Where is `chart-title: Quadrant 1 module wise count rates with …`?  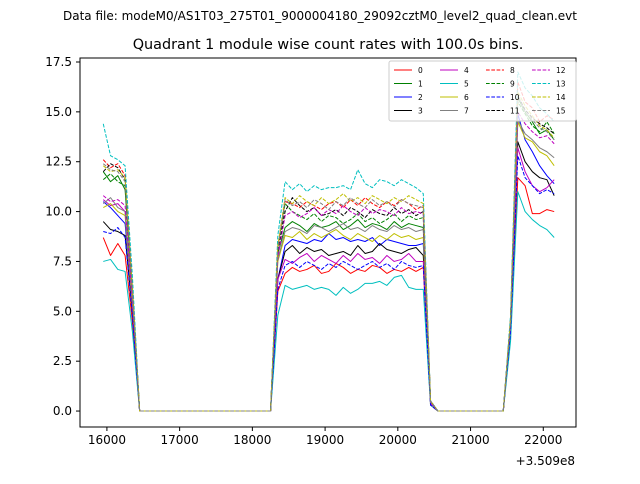 chart-title: Quadrant 1 module wise count rates with … is located at coordinates (328, 45).